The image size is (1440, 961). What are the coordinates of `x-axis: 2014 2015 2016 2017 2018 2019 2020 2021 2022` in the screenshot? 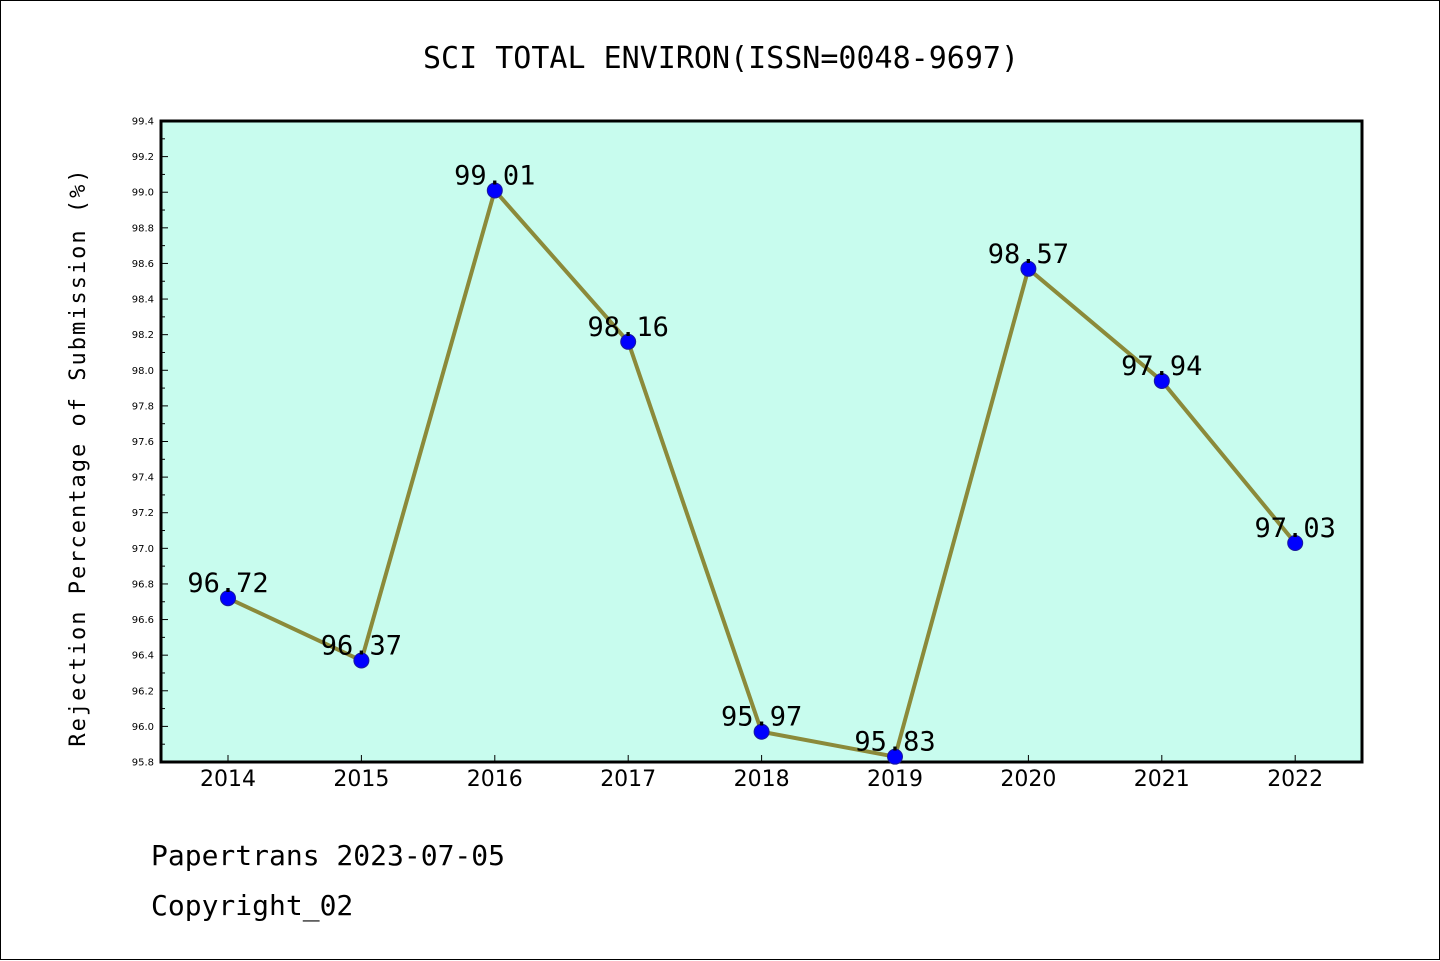 It's located at (761, 773).